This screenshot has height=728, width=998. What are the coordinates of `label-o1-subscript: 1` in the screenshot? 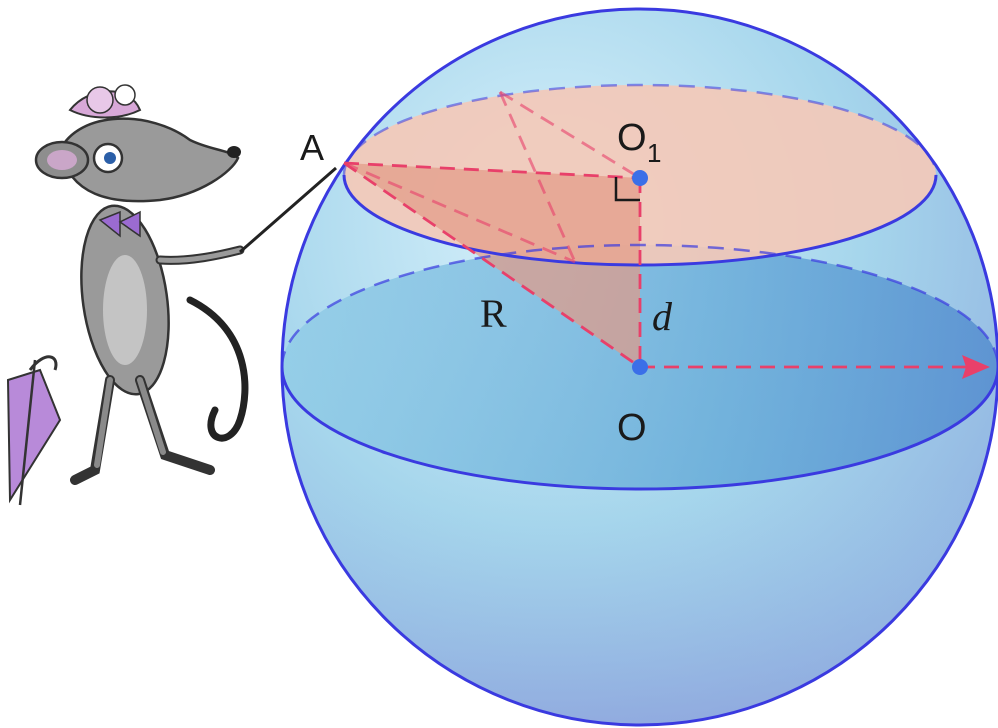 It's located at (654, 153).